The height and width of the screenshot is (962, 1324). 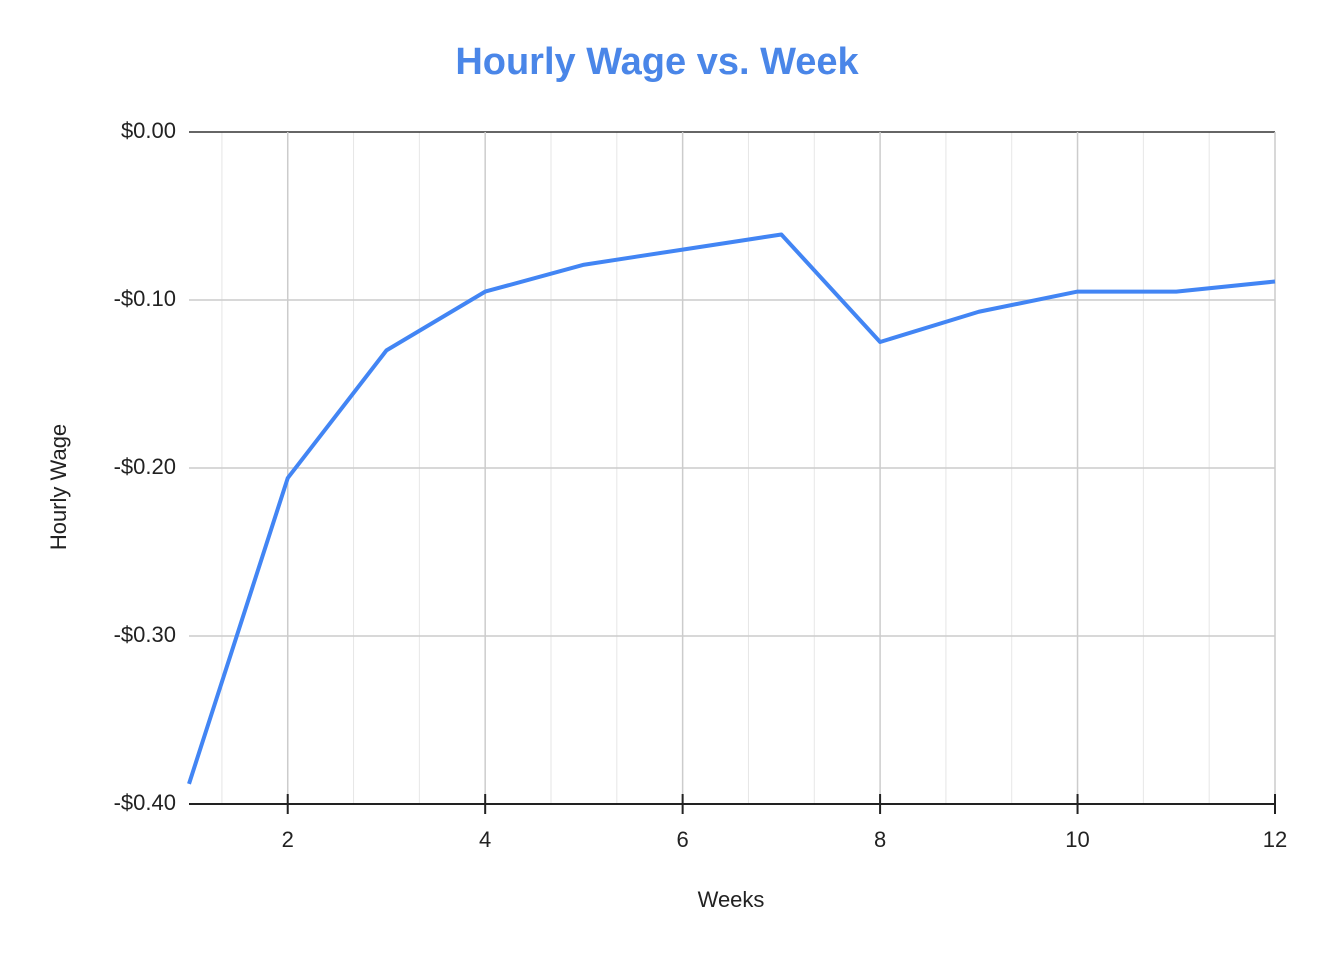 I want to click on y-tick-label: -$0.40, so click(x=145, y=802).